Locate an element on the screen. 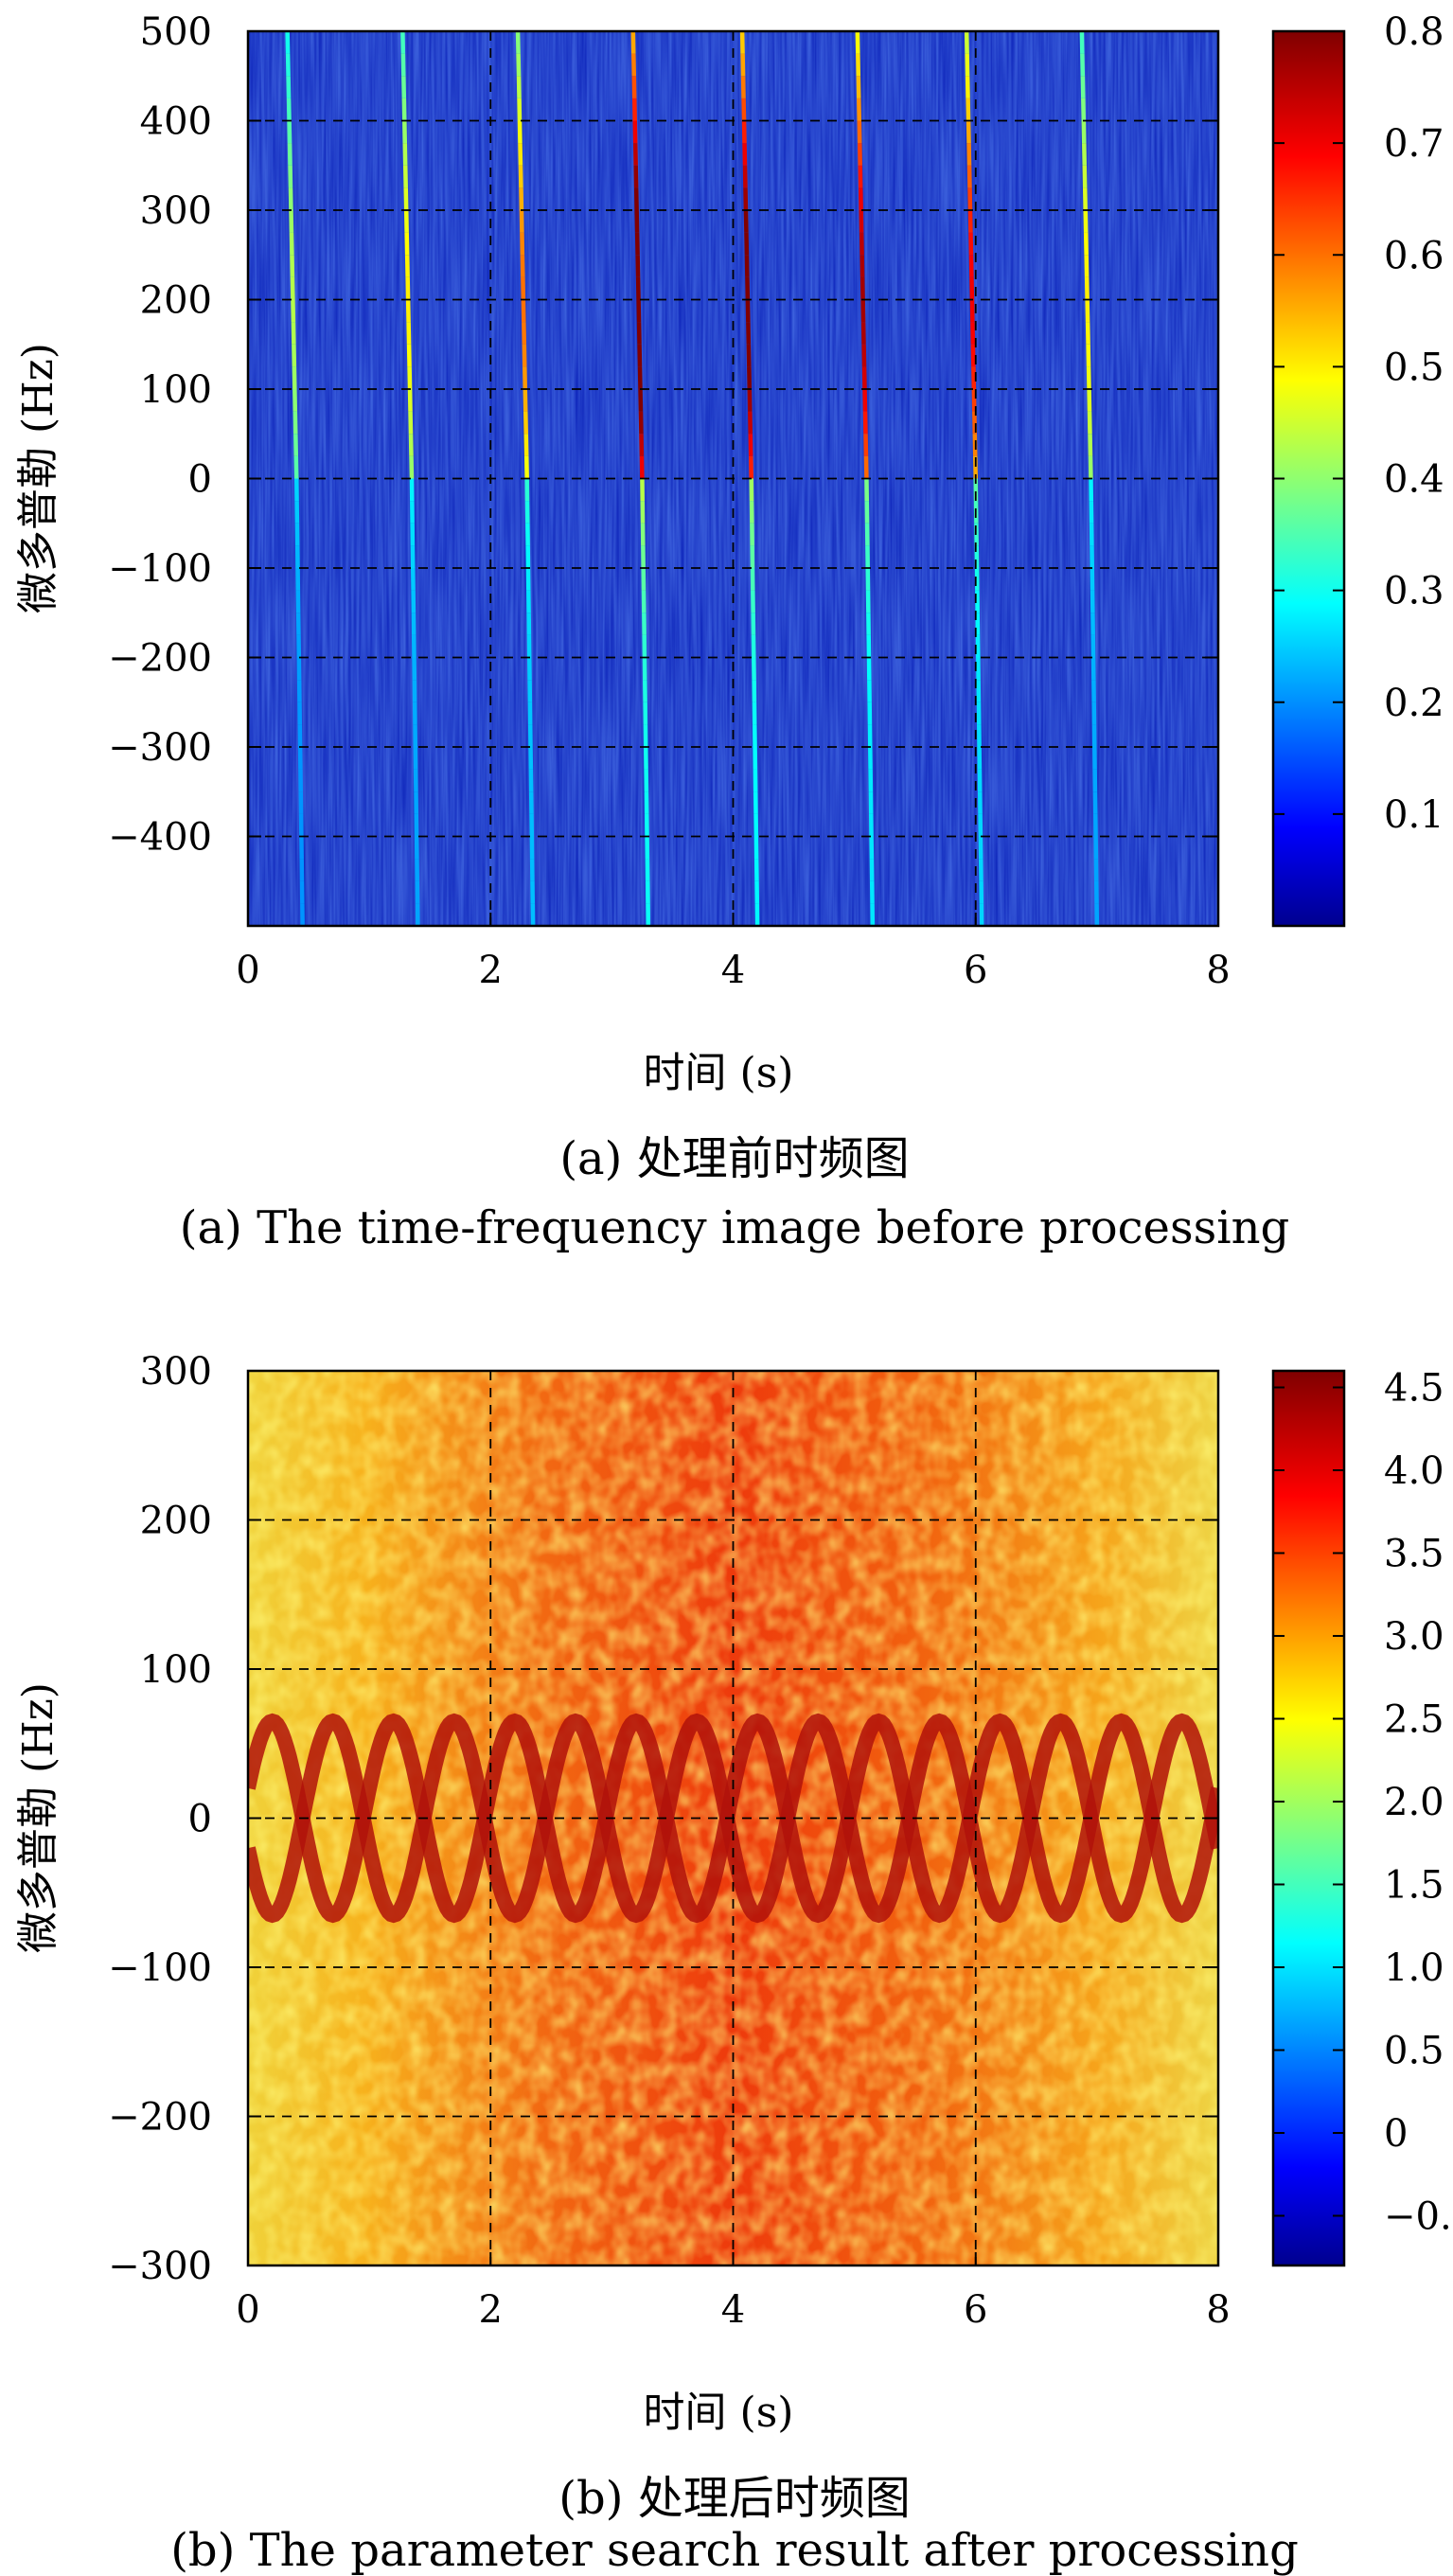 The image size is (1453, 2576). plot-b-xlabel: 时间 (s) is located at coordinates (719, 2413).